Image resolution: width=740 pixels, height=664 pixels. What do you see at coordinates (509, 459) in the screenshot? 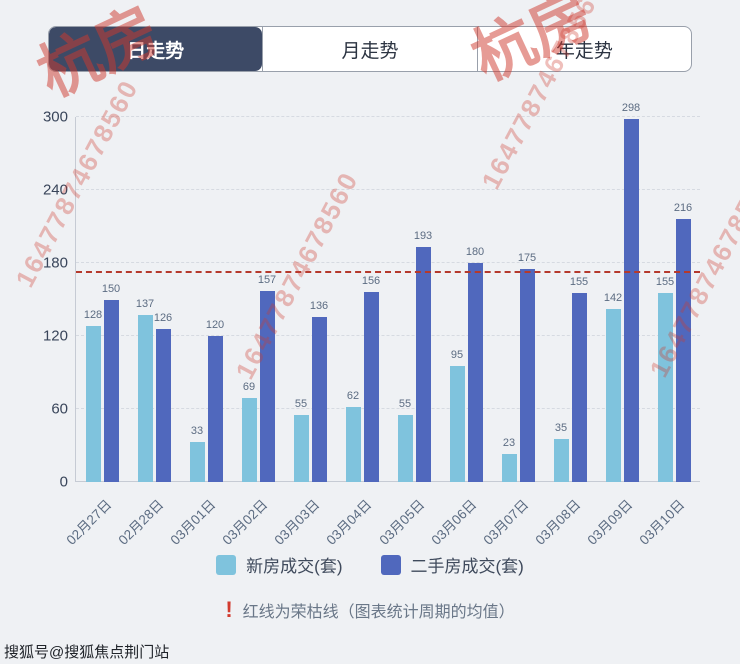
I see `bar: 23` at bounding box center [509, 459].